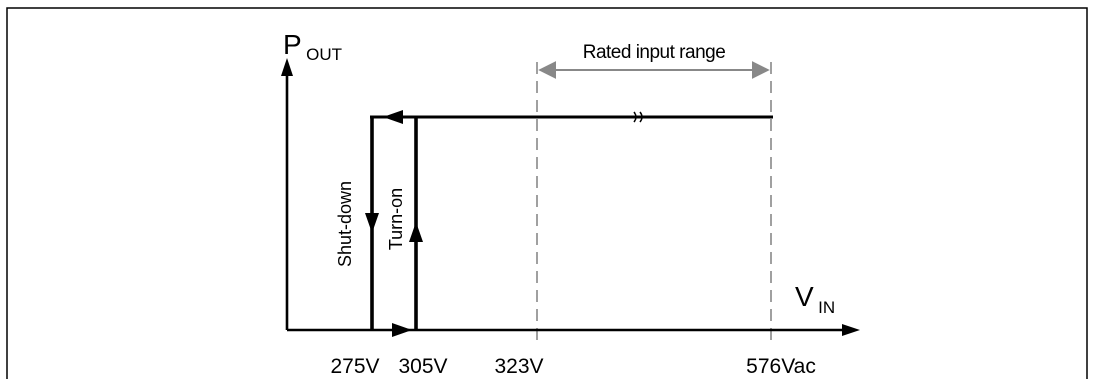 The image size is (1093, 379). I want to click on x-axis-arrowhead, so click(851, 330).